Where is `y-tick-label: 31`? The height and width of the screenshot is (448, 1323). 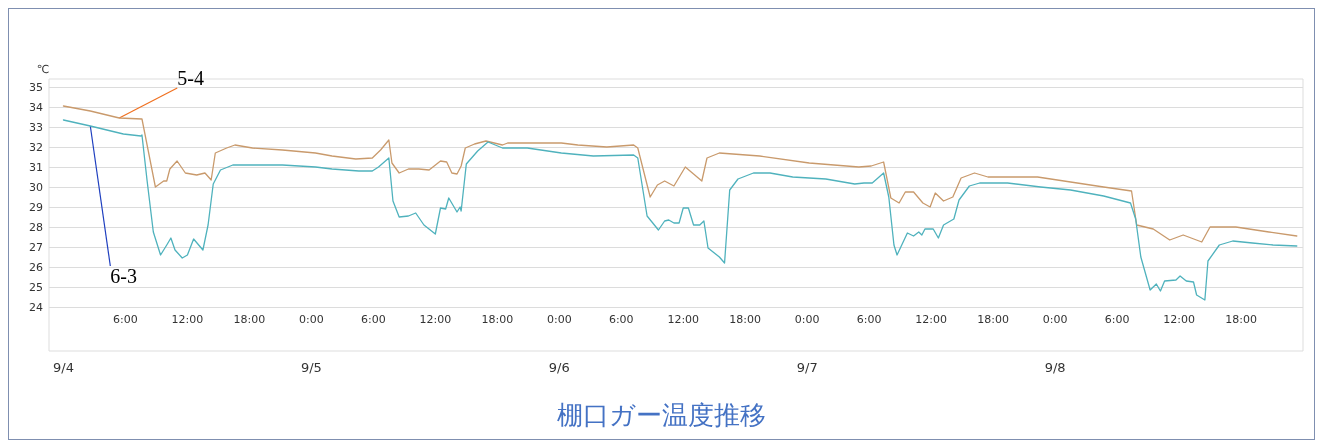
y-tick-label: 31 is located at coordinates (36, 167).